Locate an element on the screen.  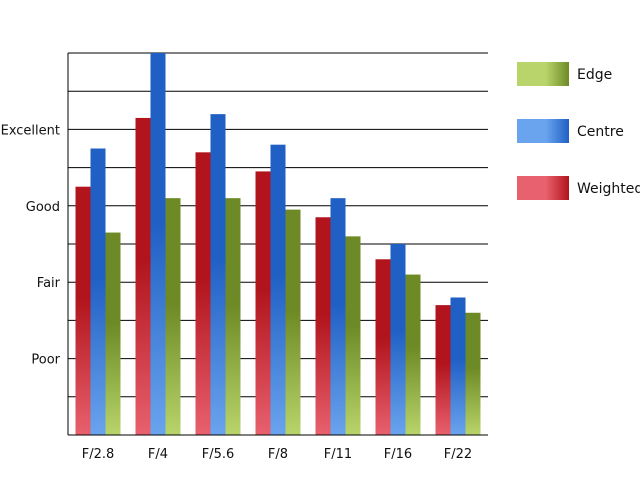
legend: Edge Centre Weighted is located at coordinates (578, 131).